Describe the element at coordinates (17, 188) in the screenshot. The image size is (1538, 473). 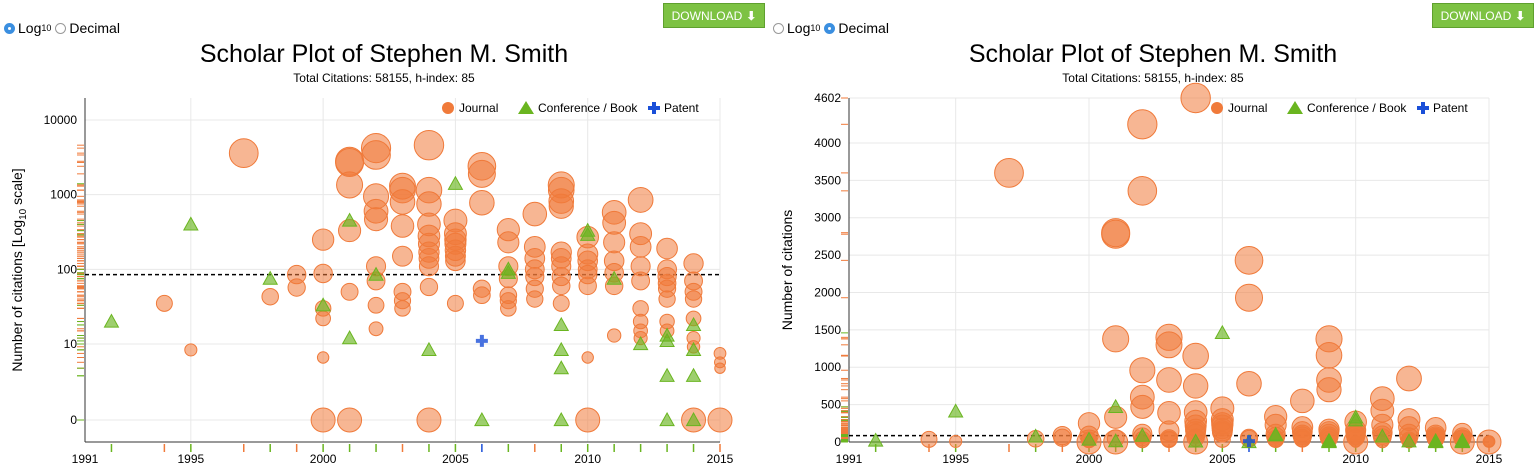
I see `y-axis-label-tail: scale]` at that location.